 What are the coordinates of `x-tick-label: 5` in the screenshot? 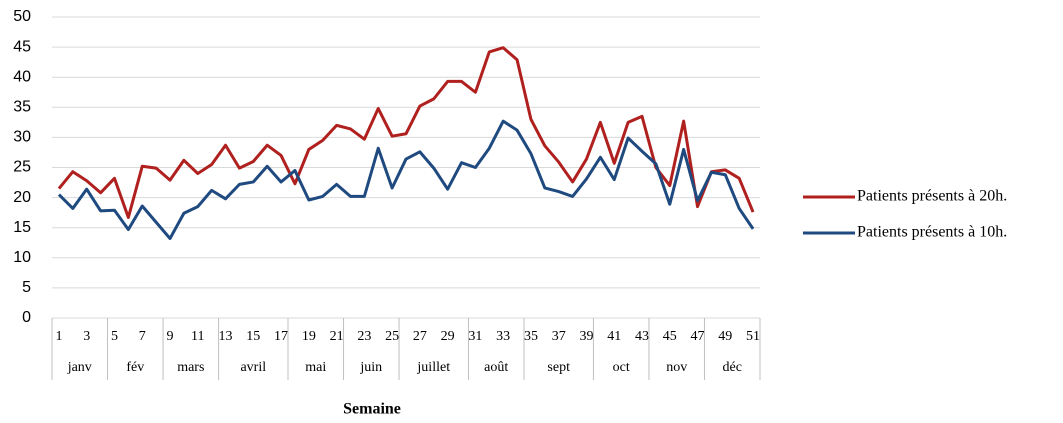 It's located at (114, 336).